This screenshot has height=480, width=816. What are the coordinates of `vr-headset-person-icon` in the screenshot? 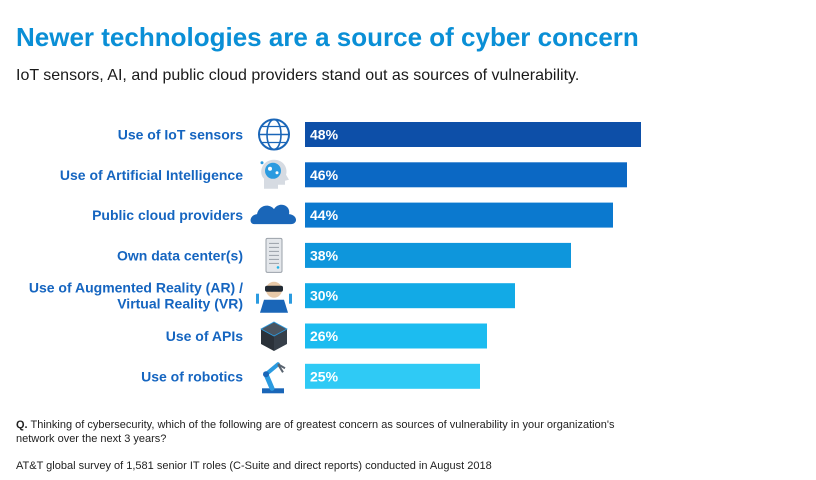 It's located at (274, 297).